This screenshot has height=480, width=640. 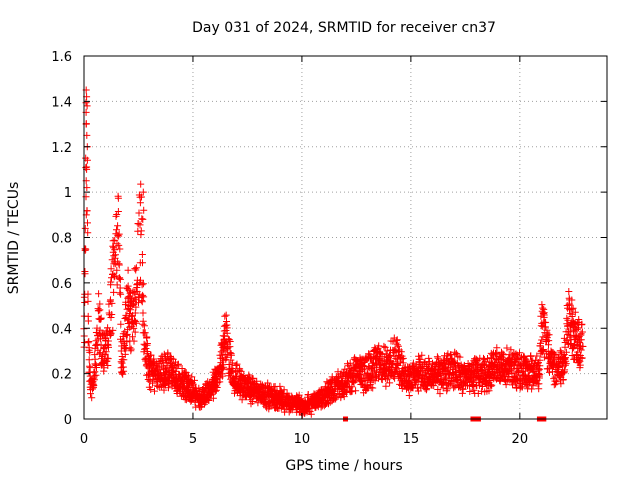 I want to click on x-tick-label: 10, so click(x=302, y=439).